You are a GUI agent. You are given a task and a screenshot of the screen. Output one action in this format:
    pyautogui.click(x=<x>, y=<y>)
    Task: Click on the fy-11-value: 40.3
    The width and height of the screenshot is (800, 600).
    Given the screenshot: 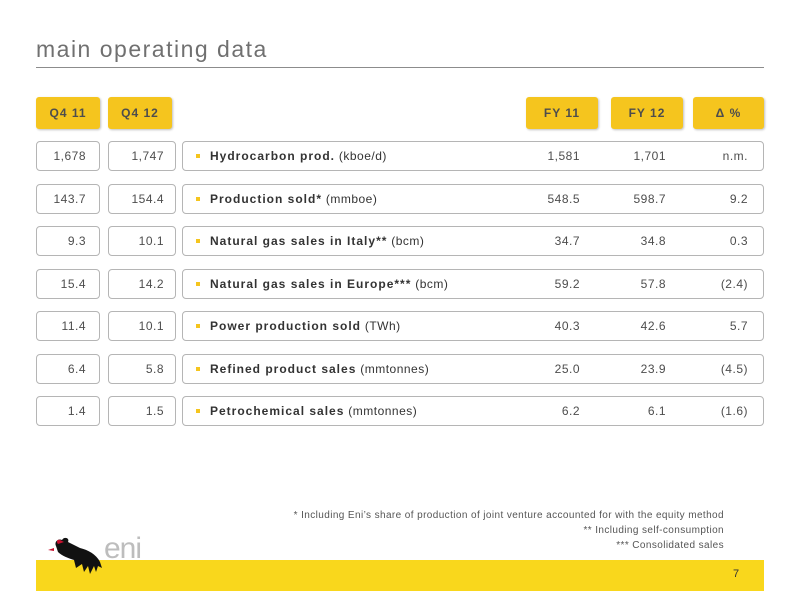 What is the action you would take?
    pyautogui.click(x=567, y=326)
    